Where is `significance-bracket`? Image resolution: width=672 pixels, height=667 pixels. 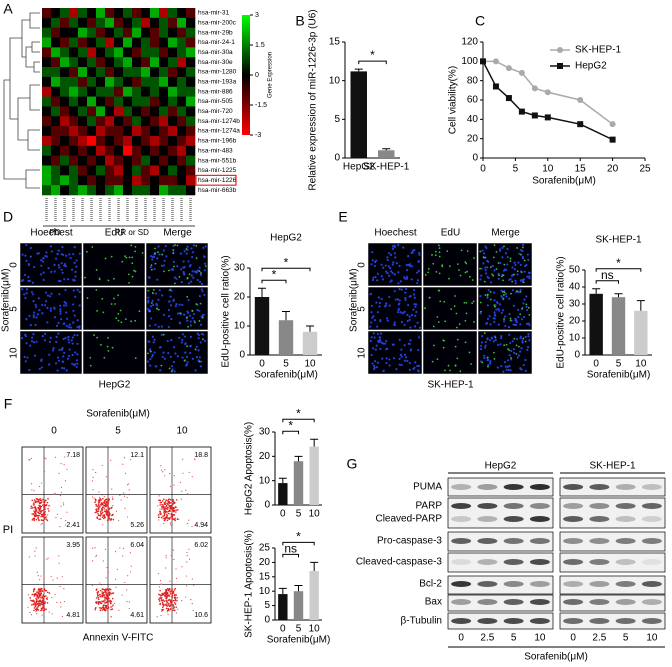
significance-bracket is located at coordinates (618, 270).